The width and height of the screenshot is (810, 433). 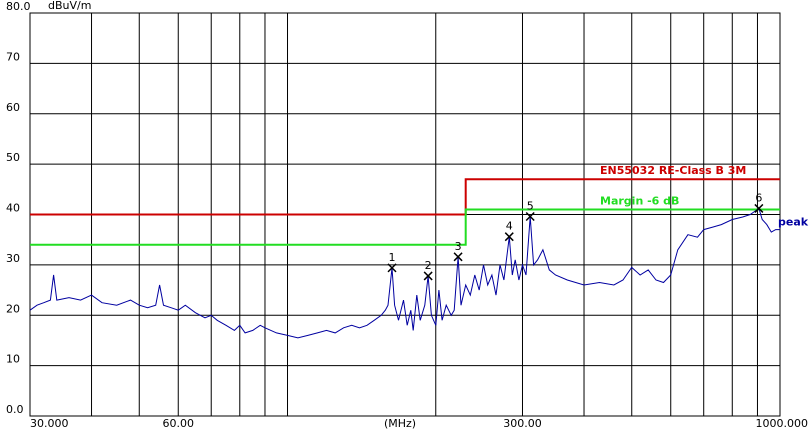 I want to click on y-tick-label: 70, so click(x=13, y=56).